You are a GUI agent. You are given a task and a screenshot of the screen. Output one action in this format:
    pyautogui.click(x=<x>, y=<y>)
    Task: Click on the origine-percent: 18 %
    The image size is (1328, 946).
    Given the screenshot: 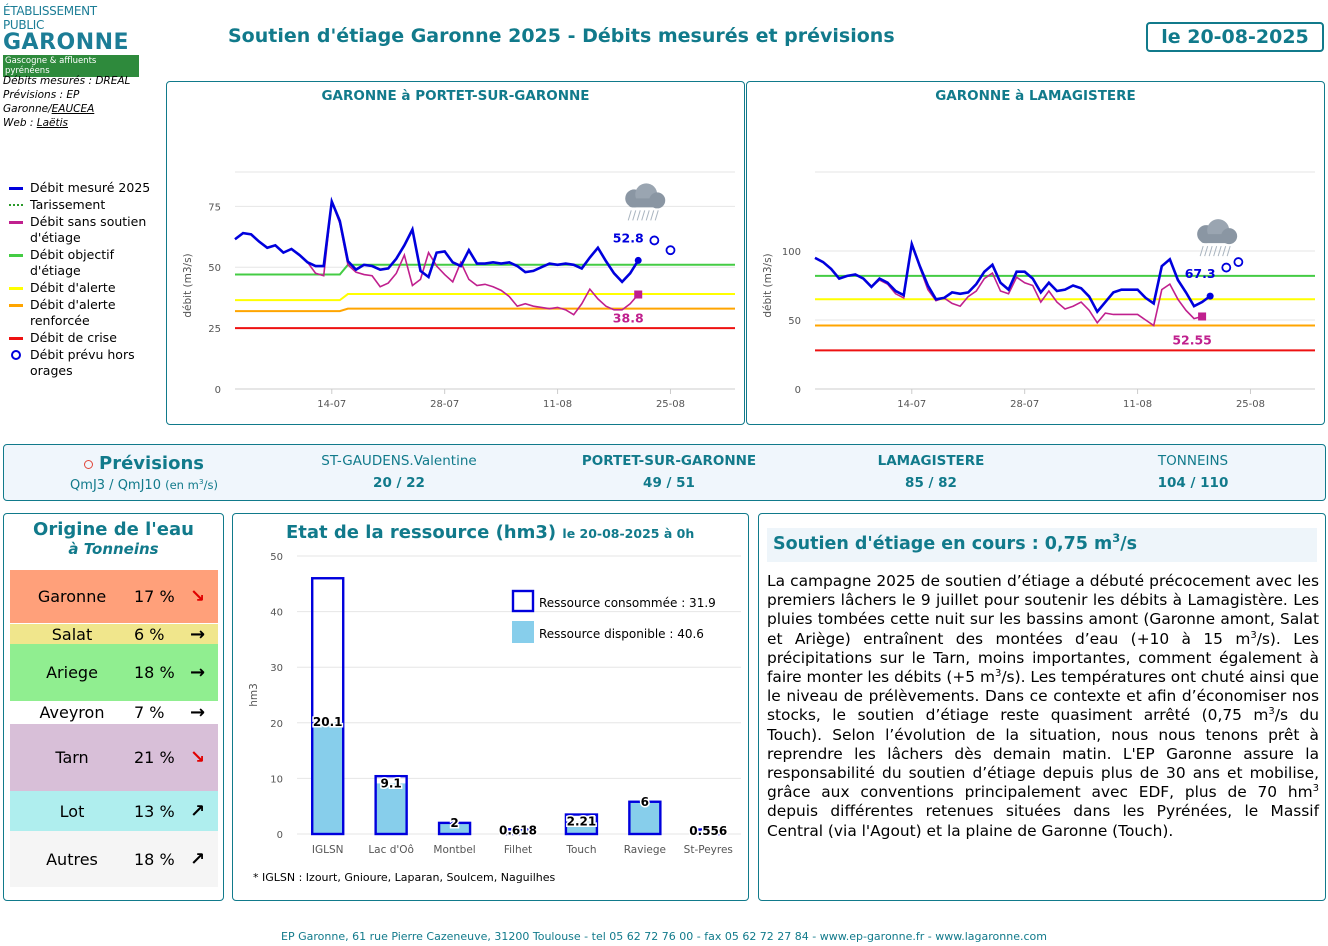 What is the action you would take?
    pyautogui.click(x=154, y=672)
    